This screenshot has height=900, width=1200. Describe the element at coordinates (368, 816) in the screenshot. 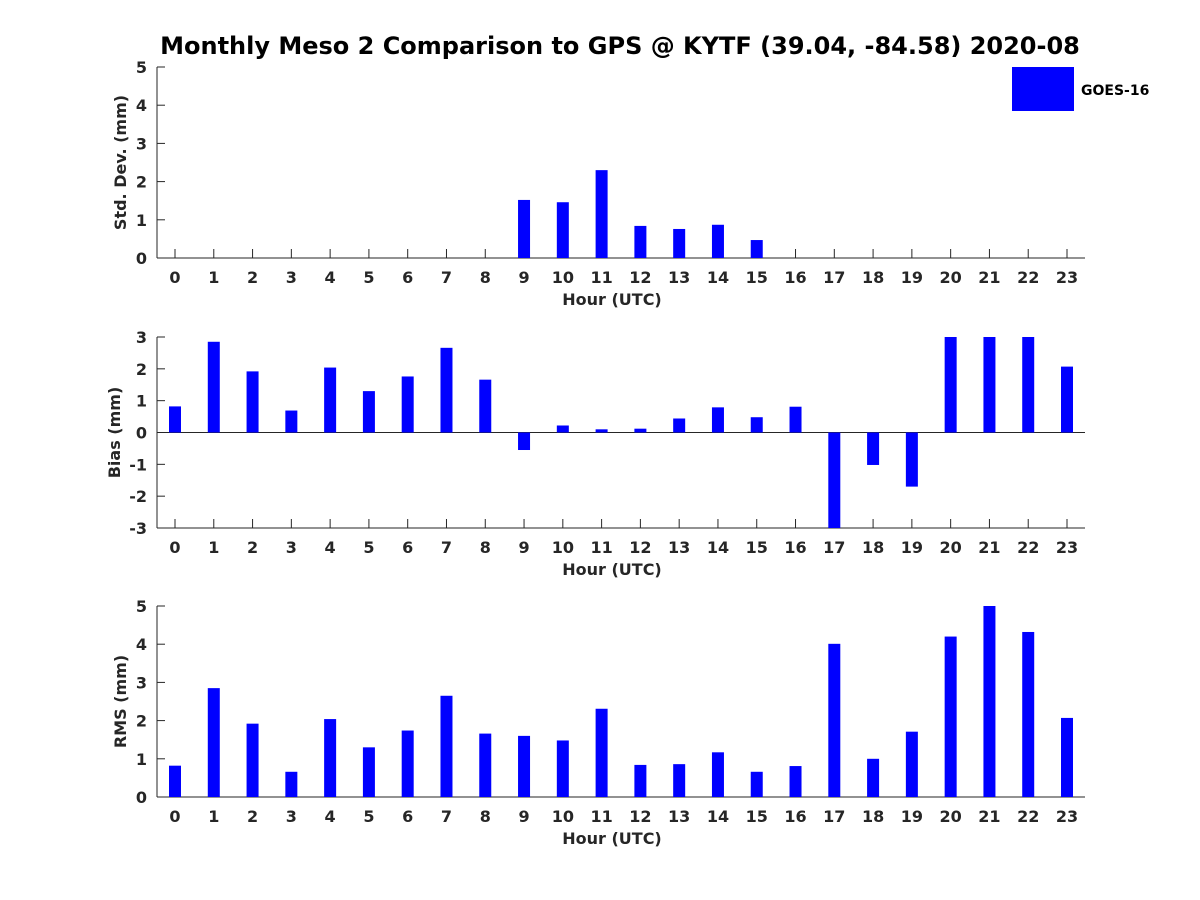

I see `x-tick-label: 5` at that location.